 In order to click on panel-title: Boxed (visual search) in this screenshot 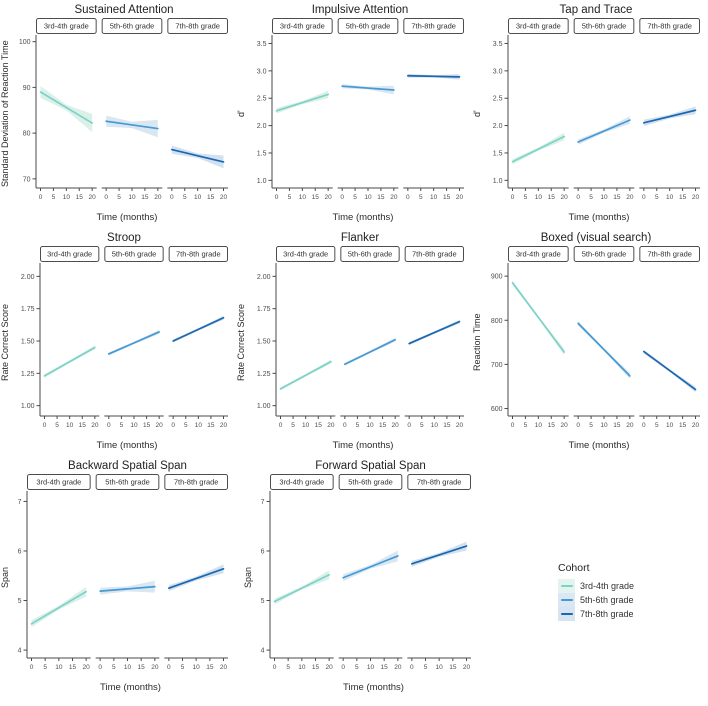, I will do `click(596, 238)`.